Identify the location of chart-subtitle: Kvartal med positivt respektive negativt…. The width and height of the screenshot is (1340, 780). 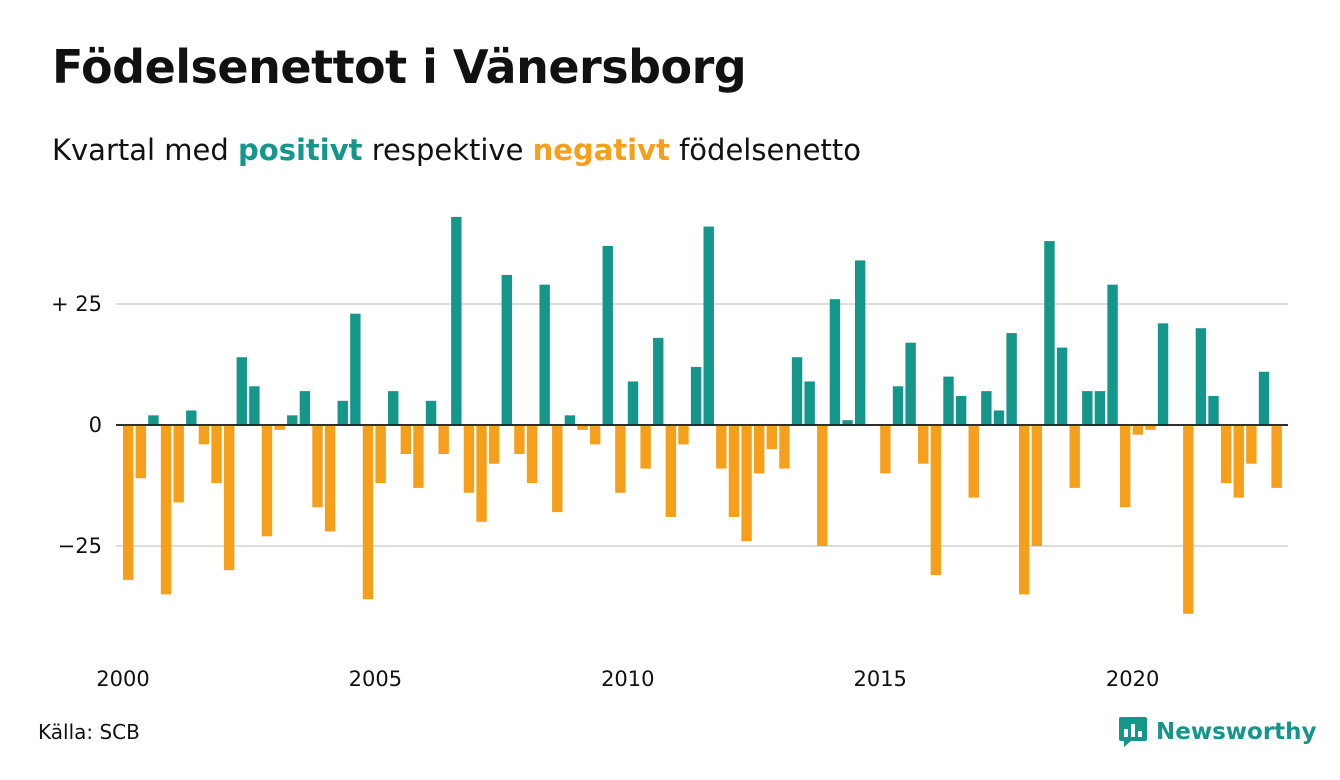
(456, 150).